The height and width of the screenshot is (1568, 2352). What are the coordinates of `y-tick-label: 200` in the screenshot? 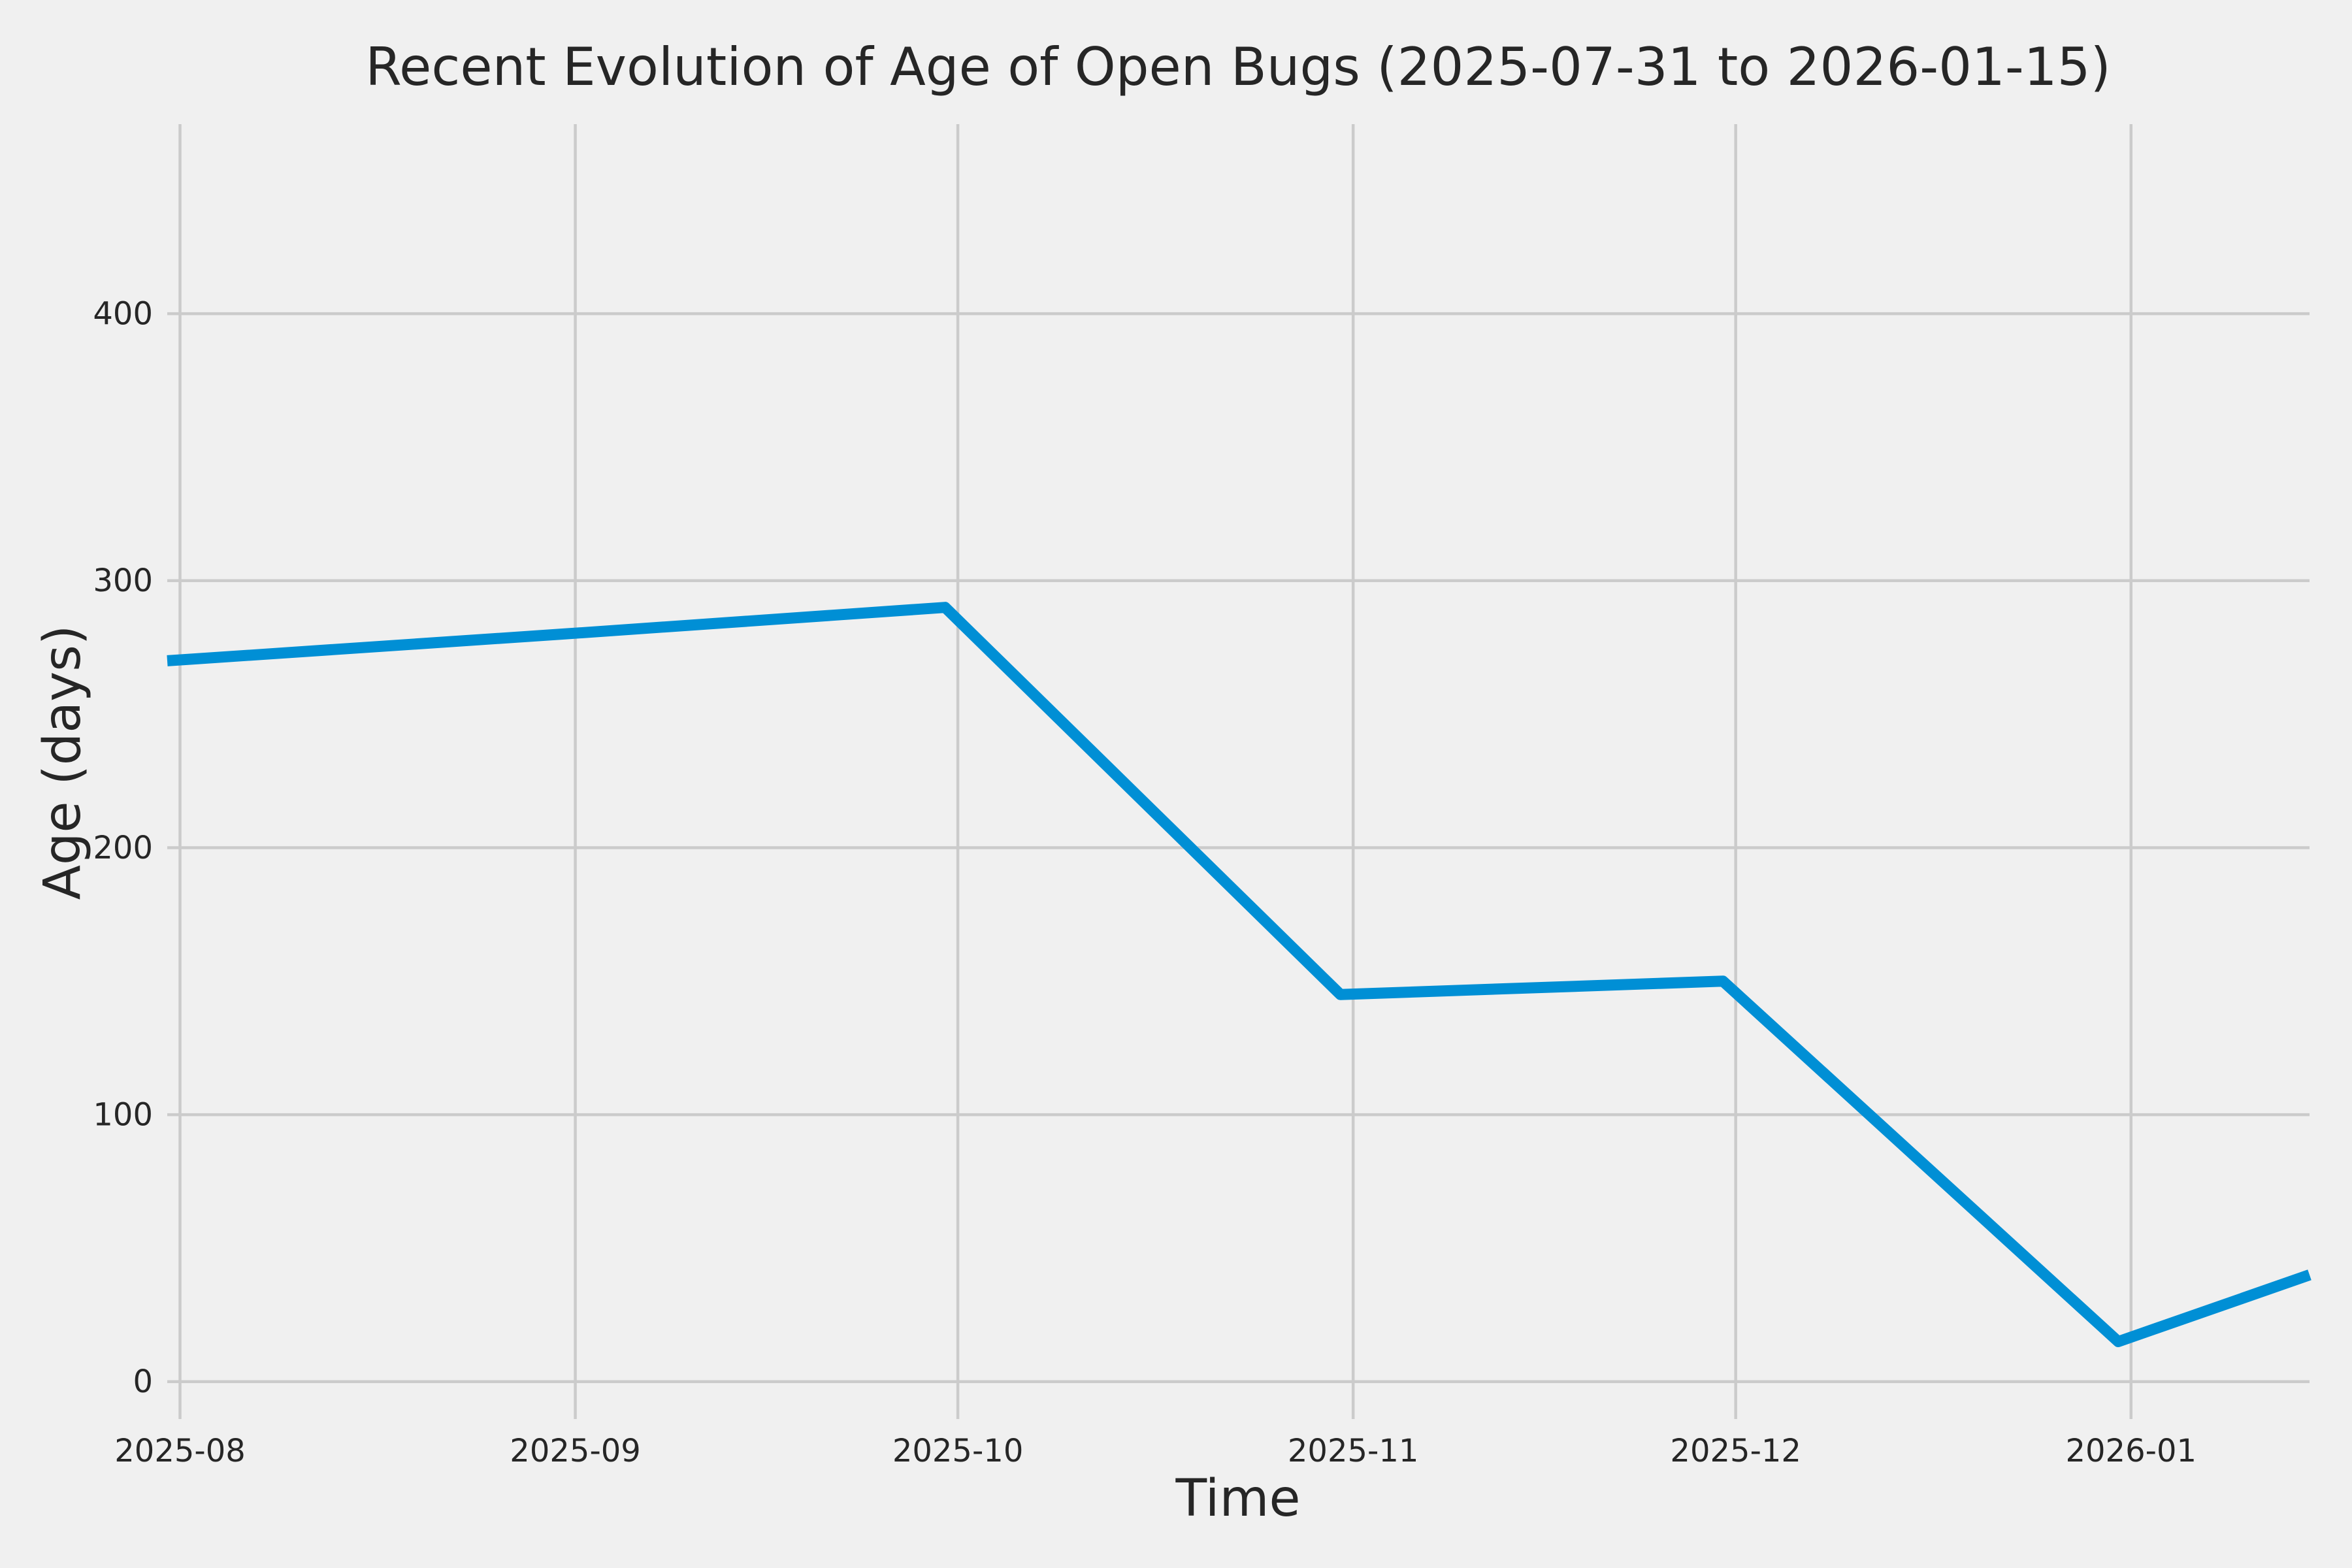 It's located at (123, 848).